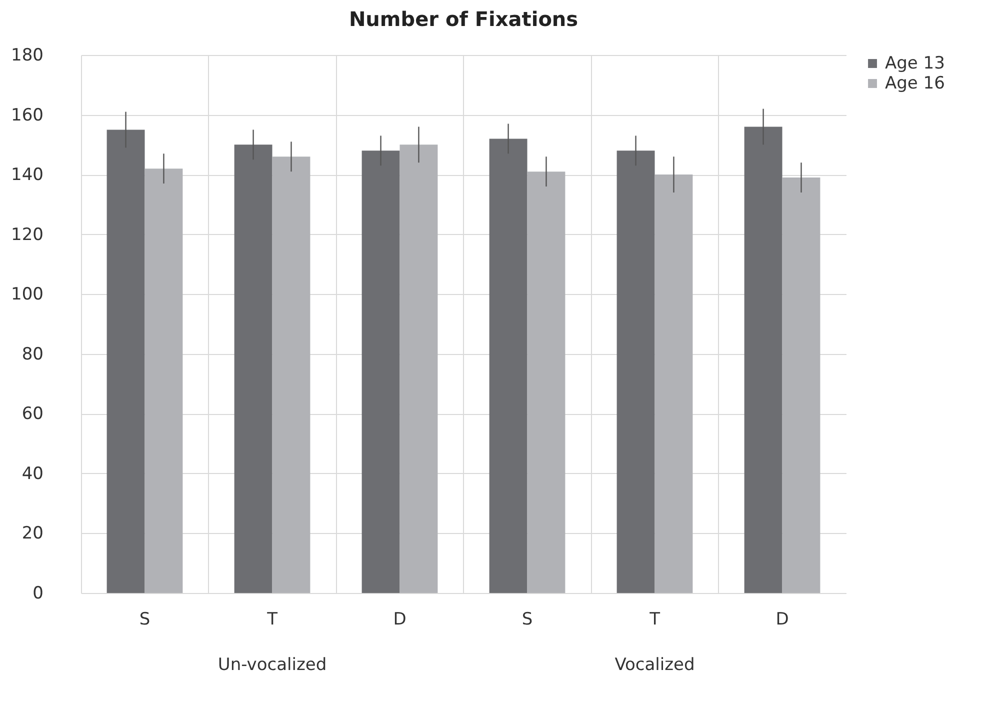  What do you see at coordinates (27, 56) in the screenshot?
I see `y-tick-label: 180` at bounding box center [27, 56].